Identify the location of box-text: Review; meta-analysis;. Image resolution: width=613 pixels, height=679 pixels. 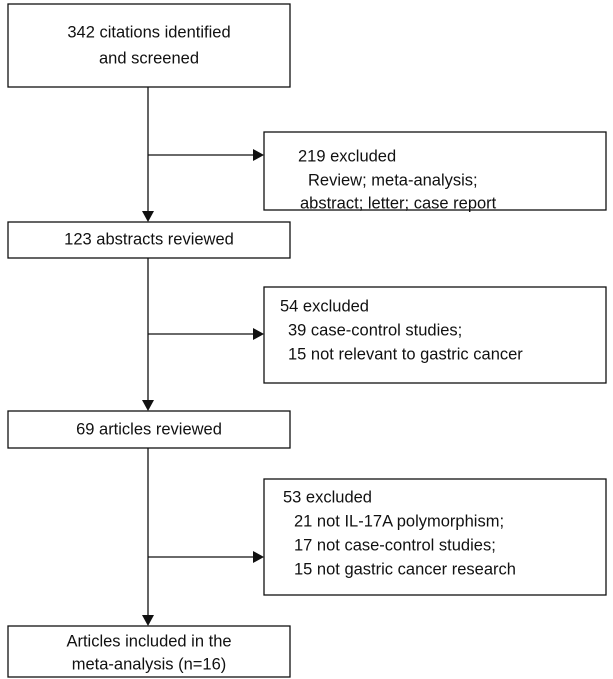
(393, 180).